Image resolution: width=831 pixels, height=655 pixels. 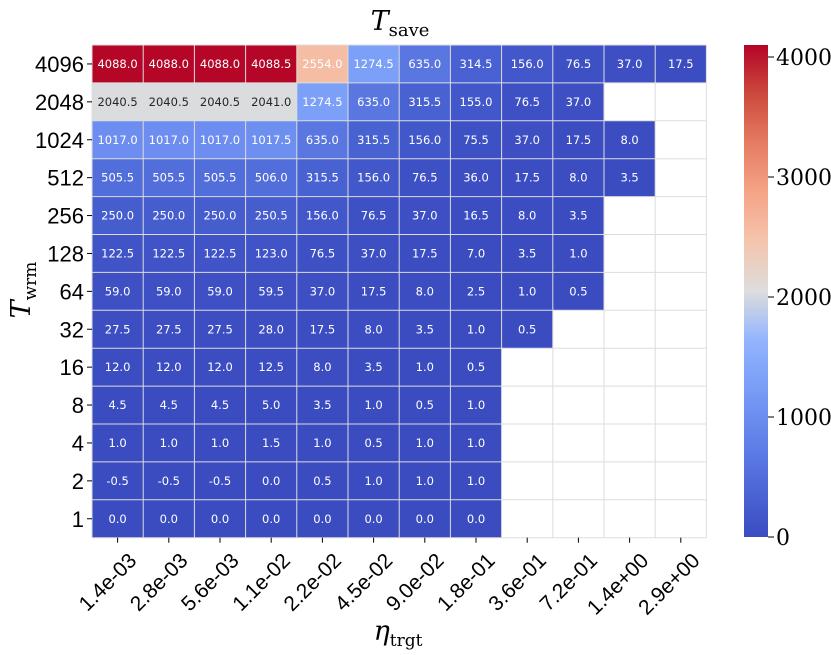 What do you see at coordinates (169, 64) in the screenshot?
I see `heatmap-cell-label: 4088.0` at bounding box center [169, 64].